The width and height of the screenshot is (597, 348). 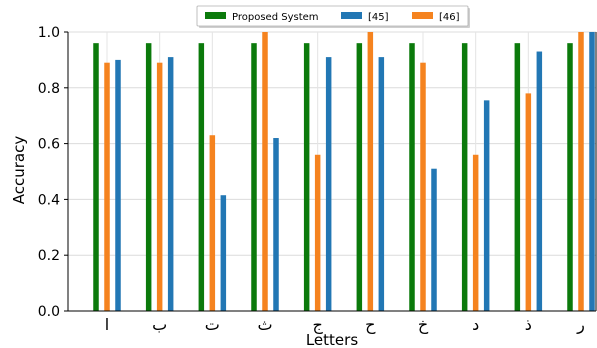 I want to click on x-tick-label: ج, so click(x=318, y=325).